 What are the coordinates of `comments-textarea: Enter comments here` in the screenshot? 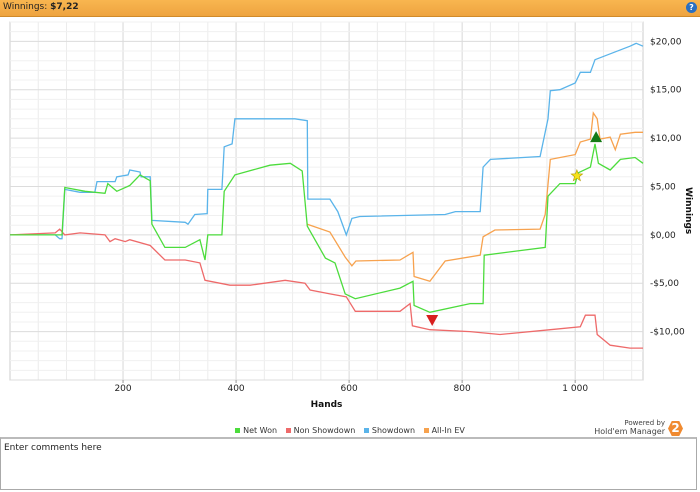 It's located at (348, 463).